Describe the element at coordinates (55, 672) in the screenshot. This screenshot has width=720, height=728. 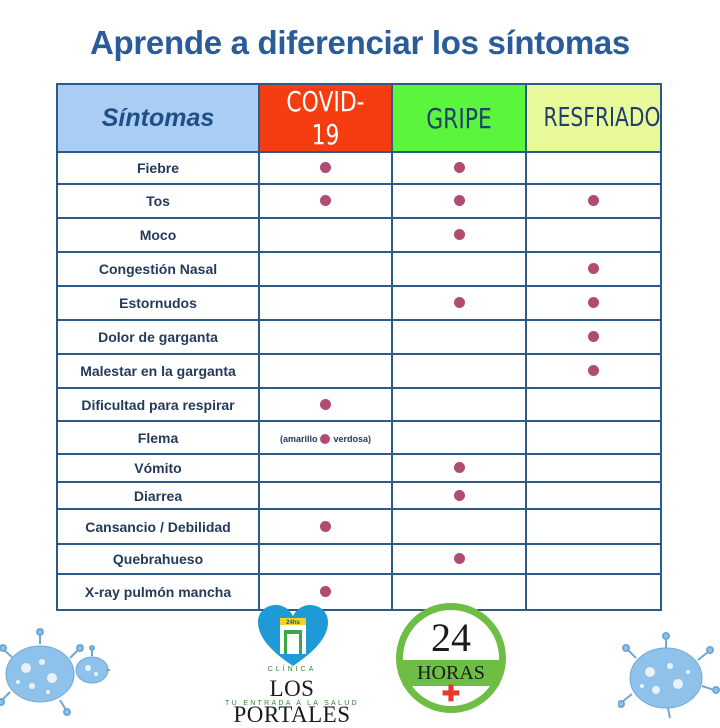
I see `virus-left-illustration` at that location.